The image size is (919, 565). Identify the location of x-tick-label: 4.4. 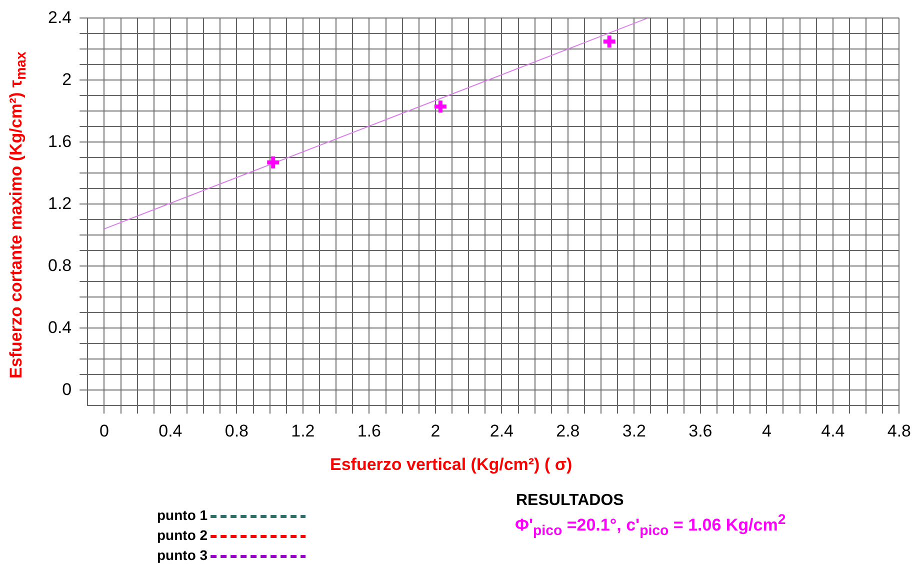
(833, 430).